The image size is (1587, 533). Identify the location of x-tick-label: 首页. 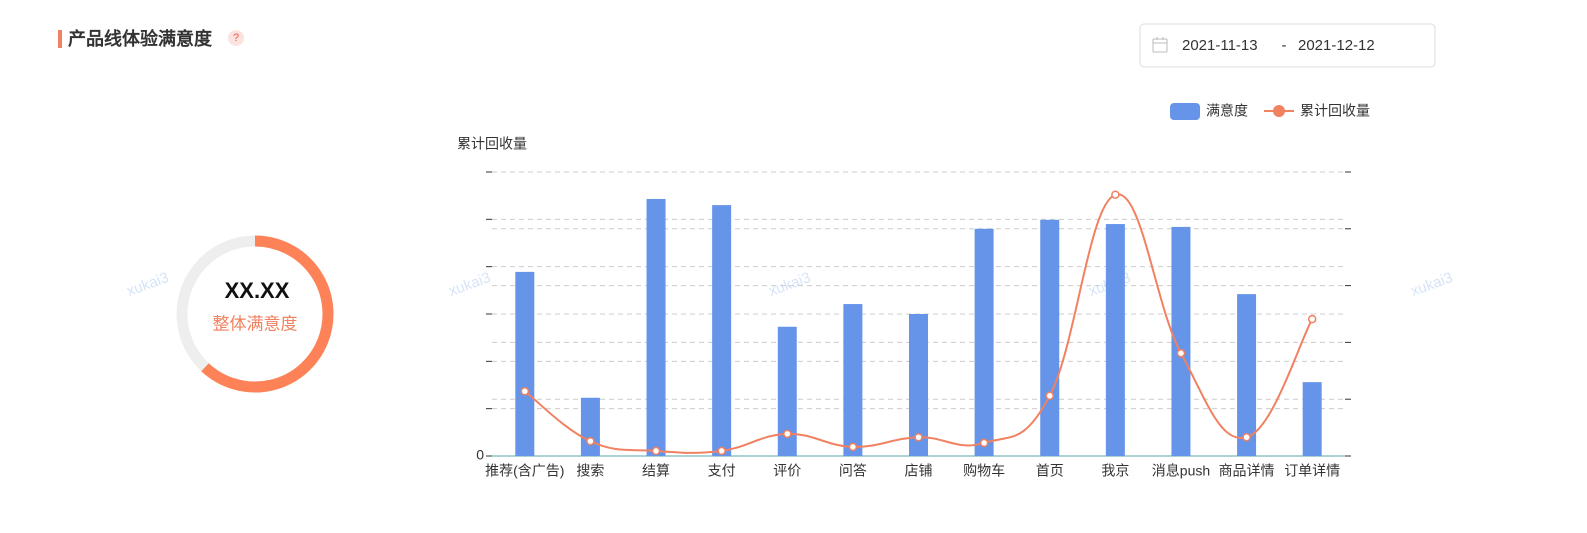
(1050, 471).